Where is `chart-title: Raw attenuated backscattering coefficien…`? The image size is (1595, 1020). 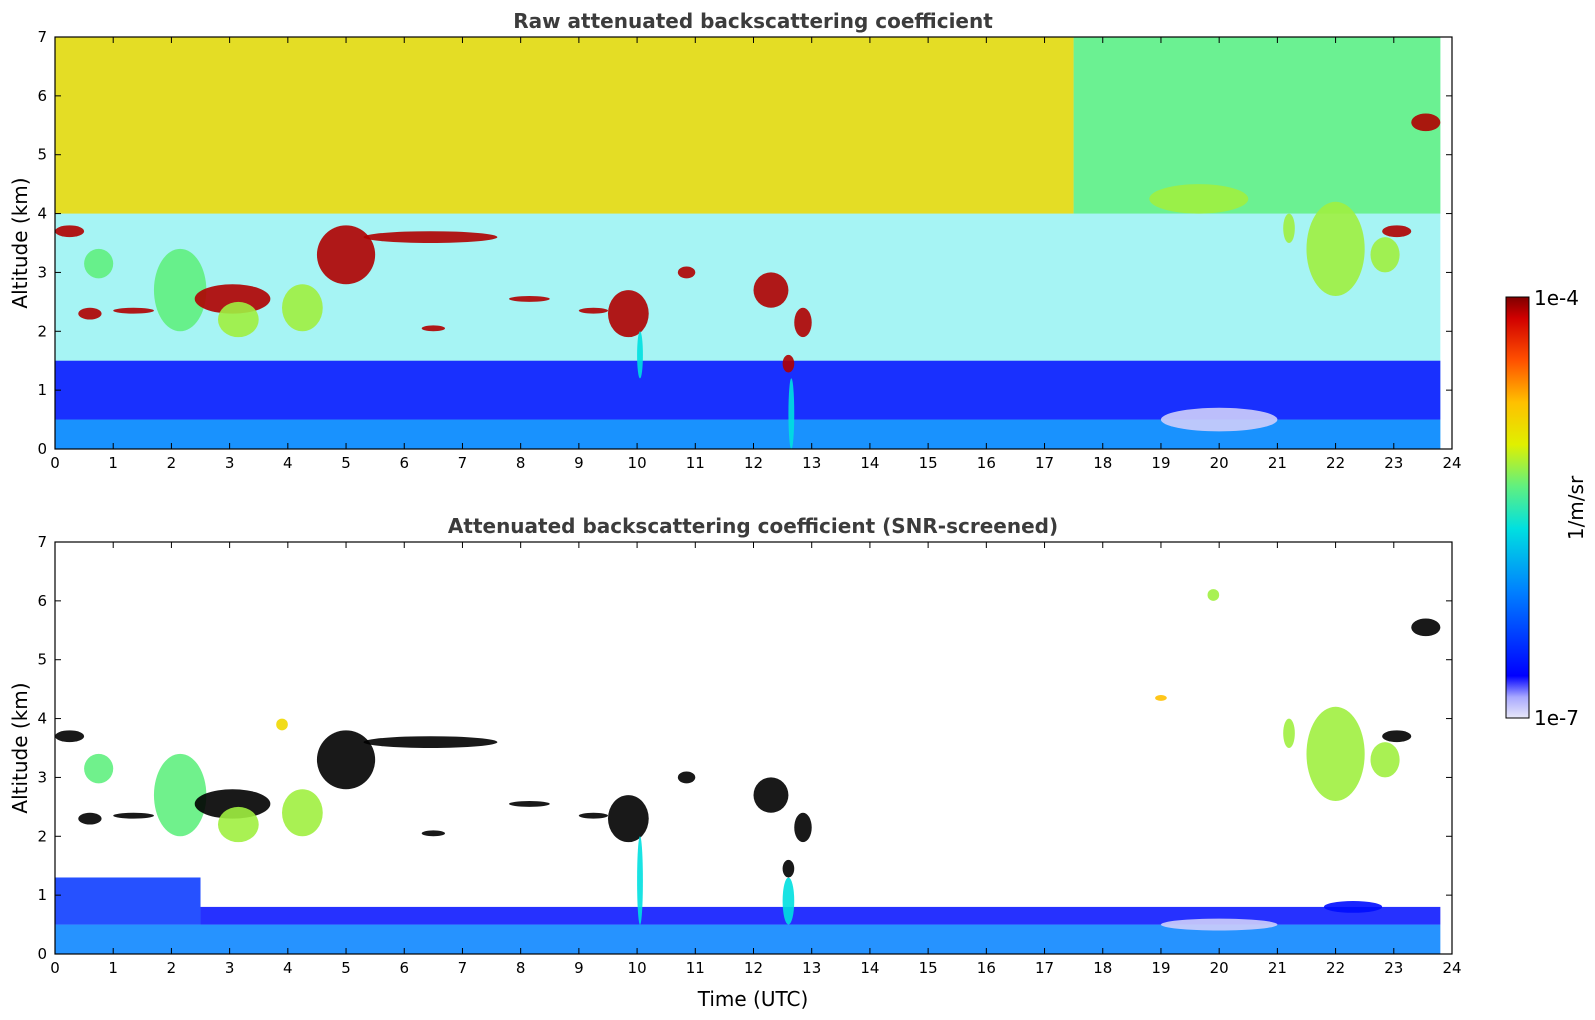 chart-title: Raw attenuated backscattering coefficien… is located at coordinates (753, 21).